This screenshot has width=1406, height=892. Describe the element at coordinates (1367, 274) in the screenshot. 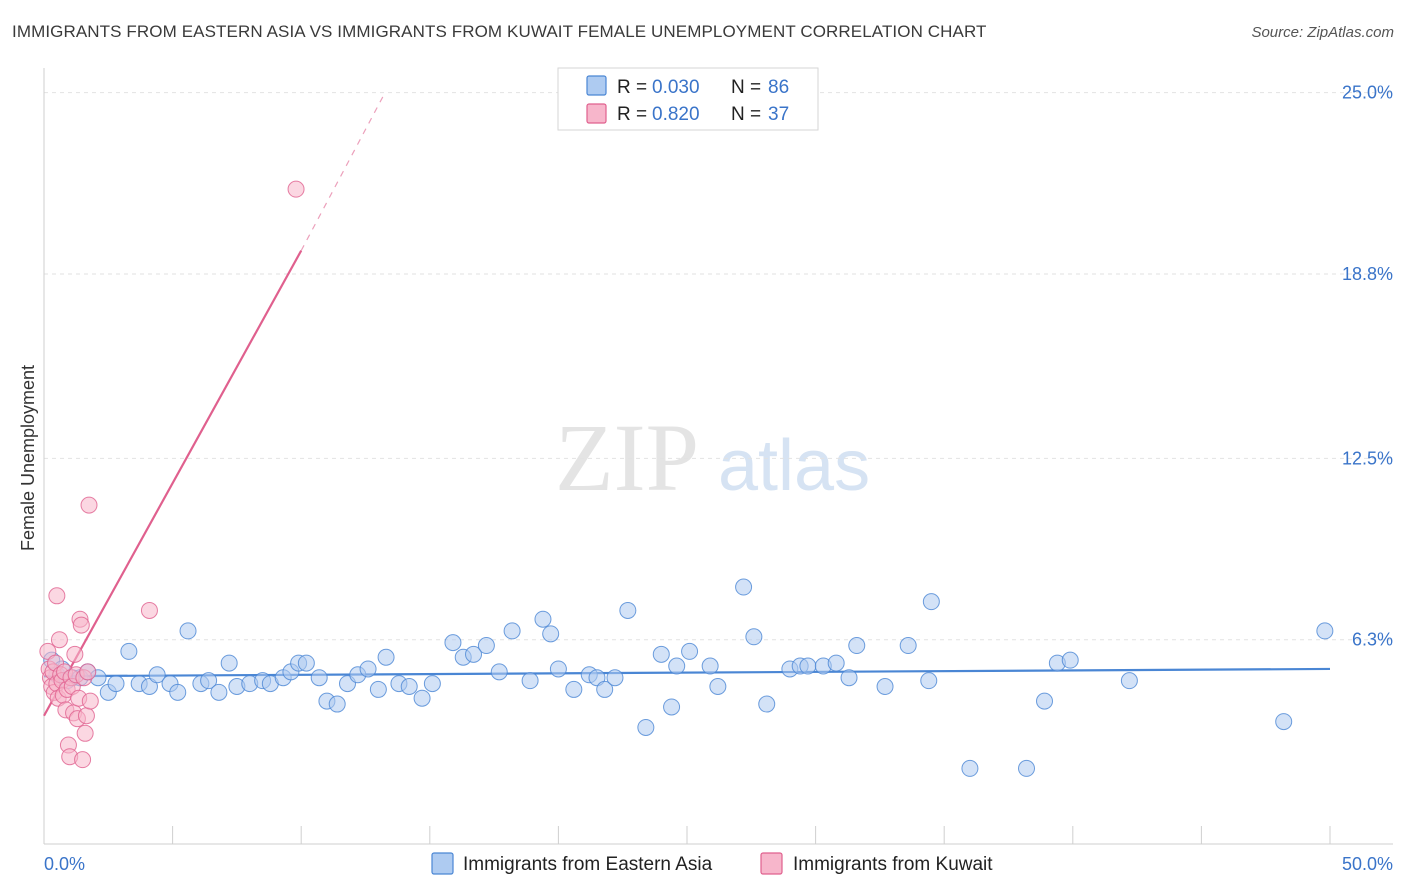

I see `y-tick-label: 18.8%` at that location.